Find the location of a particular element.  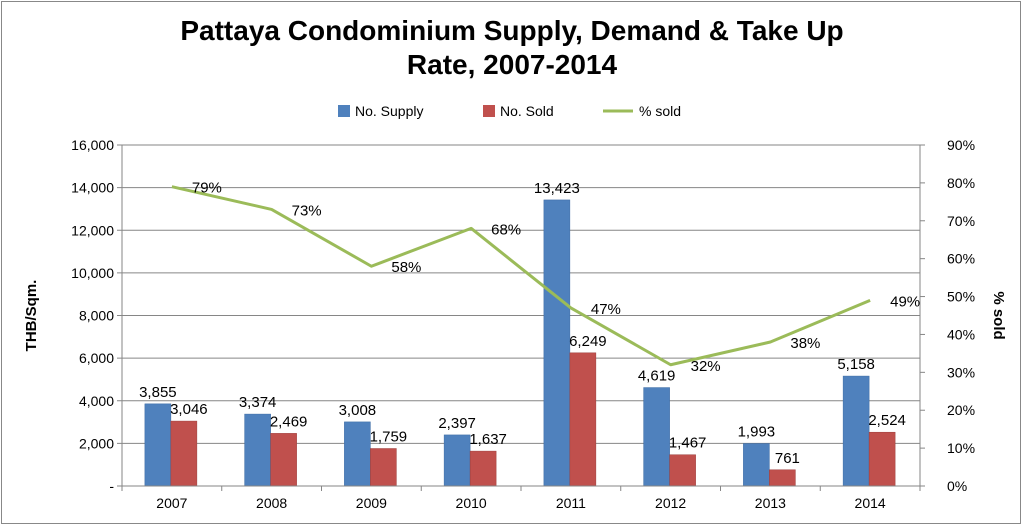

pct-data-label: 38% is located at coordinates (805, 343).